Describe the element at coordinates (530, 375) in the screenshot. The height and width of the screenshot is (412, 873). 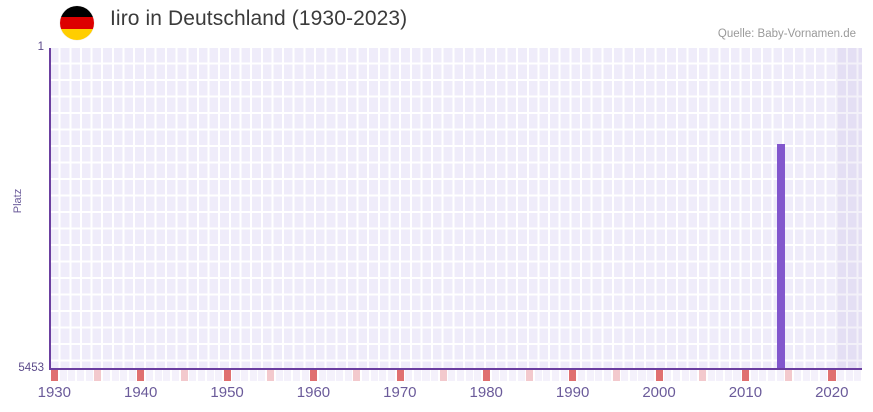
I see `x-tick-mark-1985` at that location.